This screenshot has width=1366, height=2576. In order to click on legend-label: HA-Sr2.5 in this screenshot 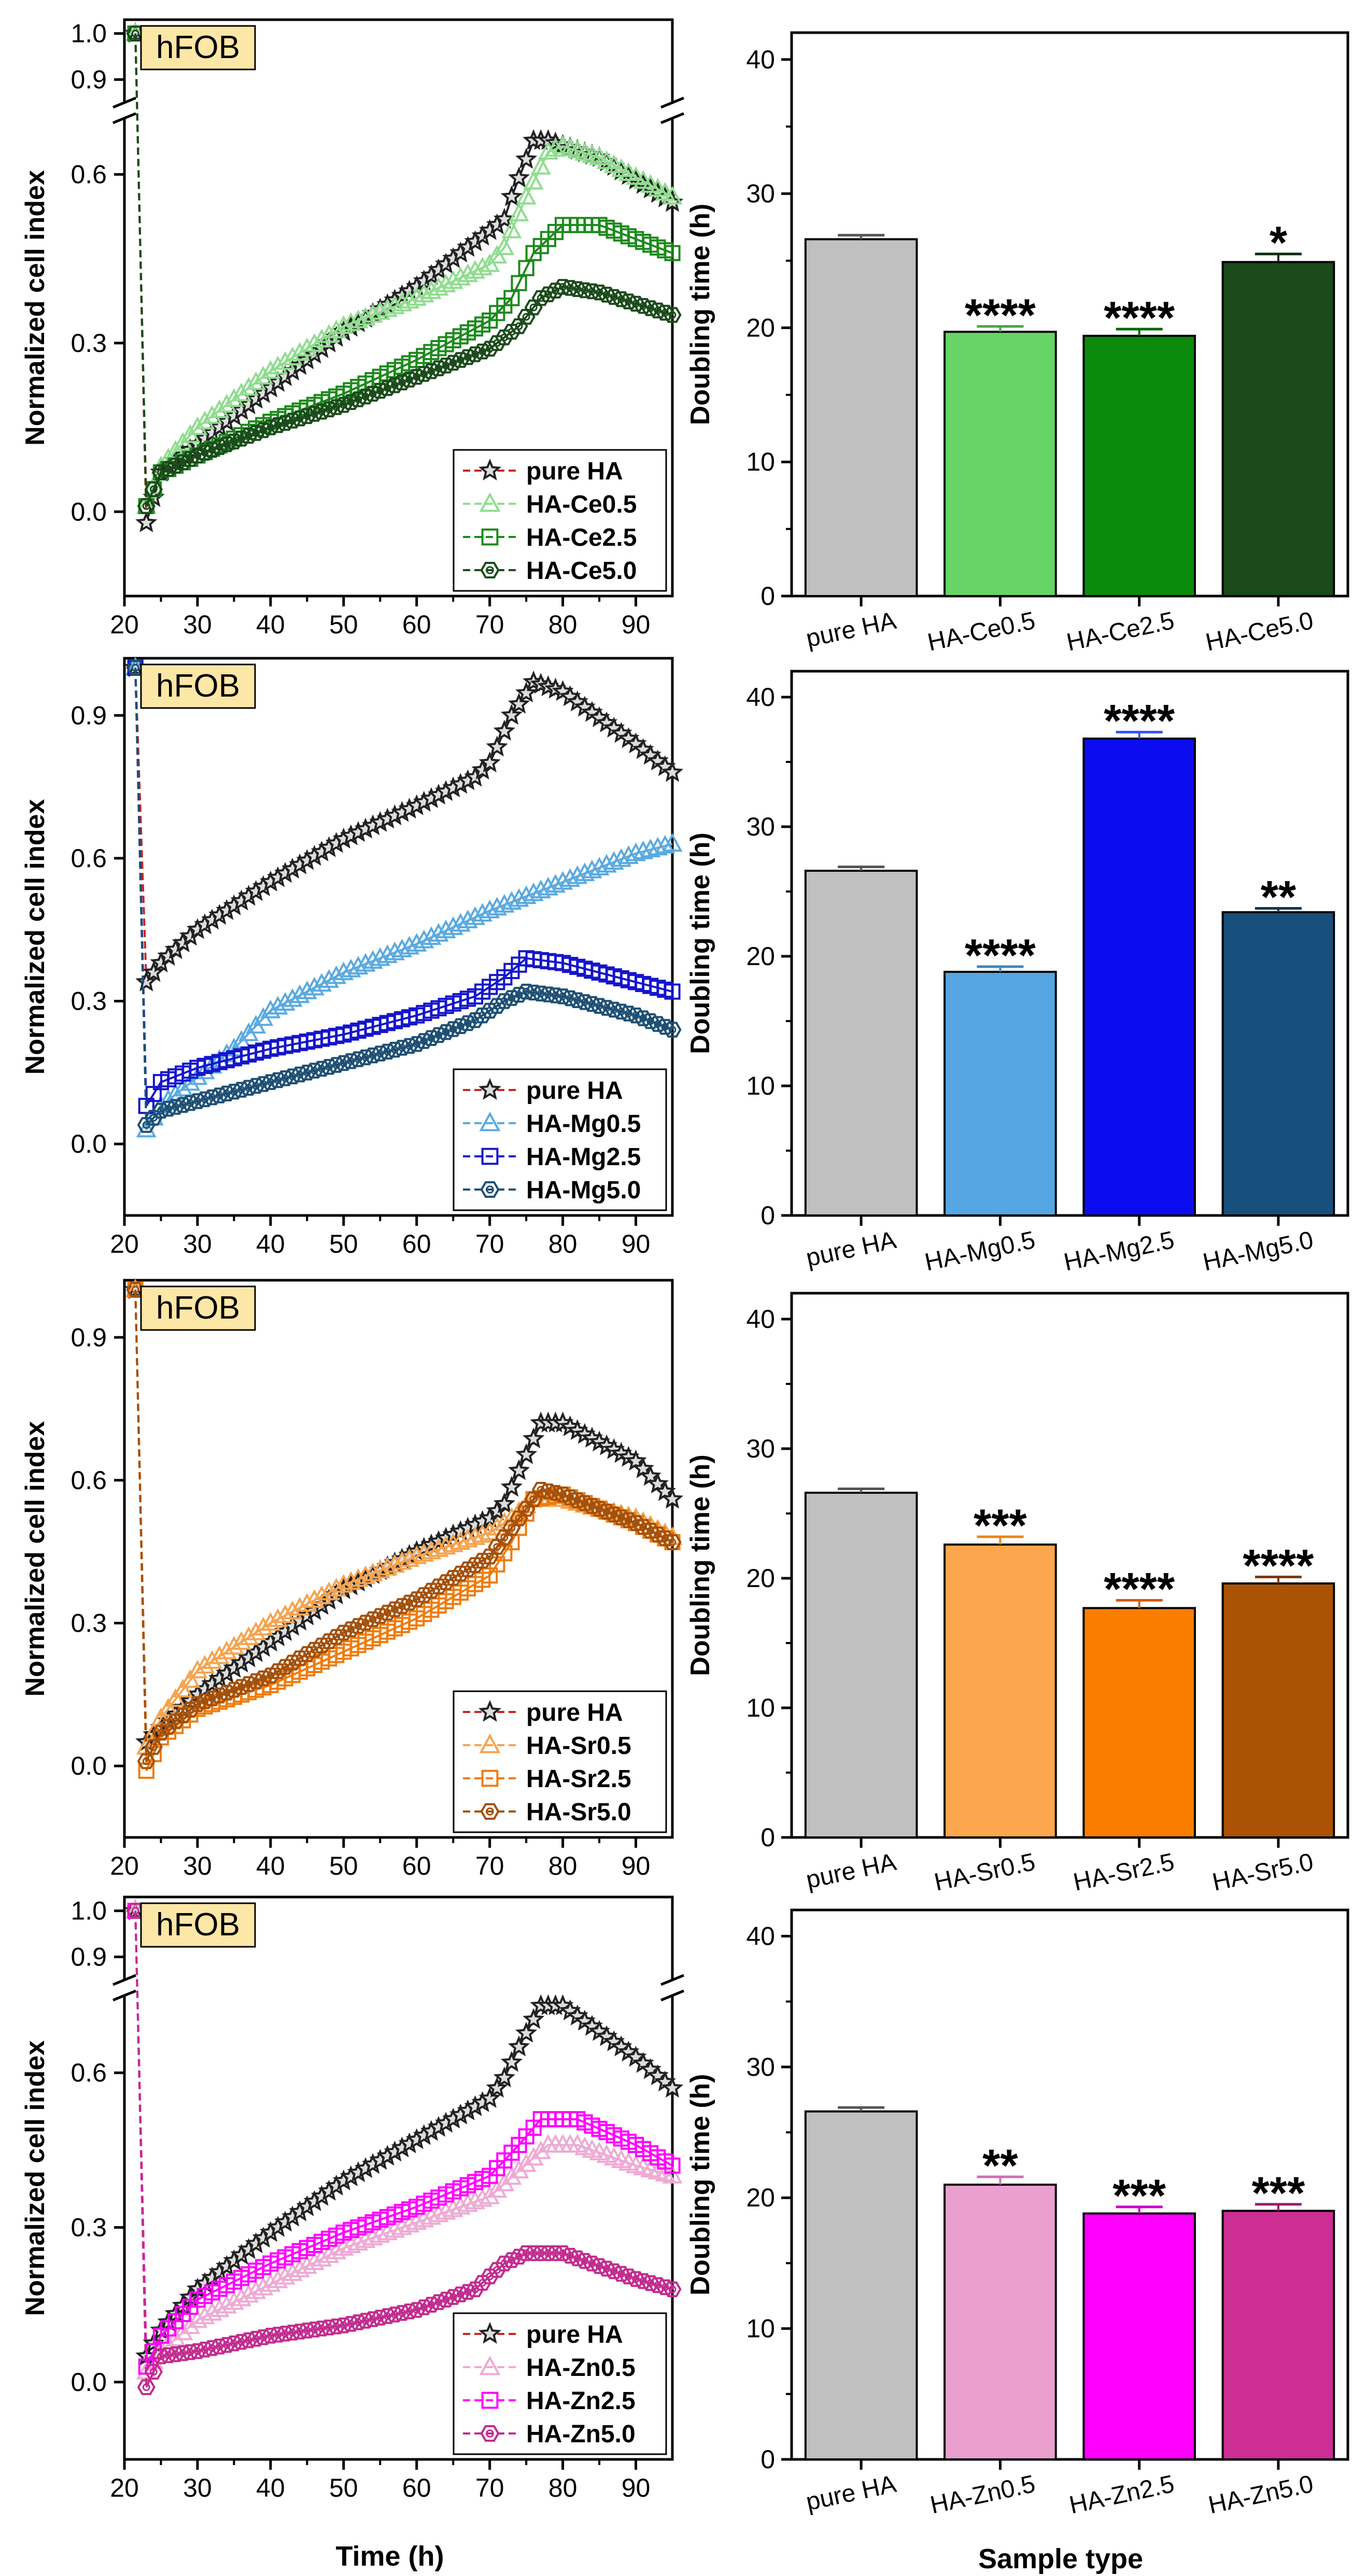, I will do `click(579, 1779)`.